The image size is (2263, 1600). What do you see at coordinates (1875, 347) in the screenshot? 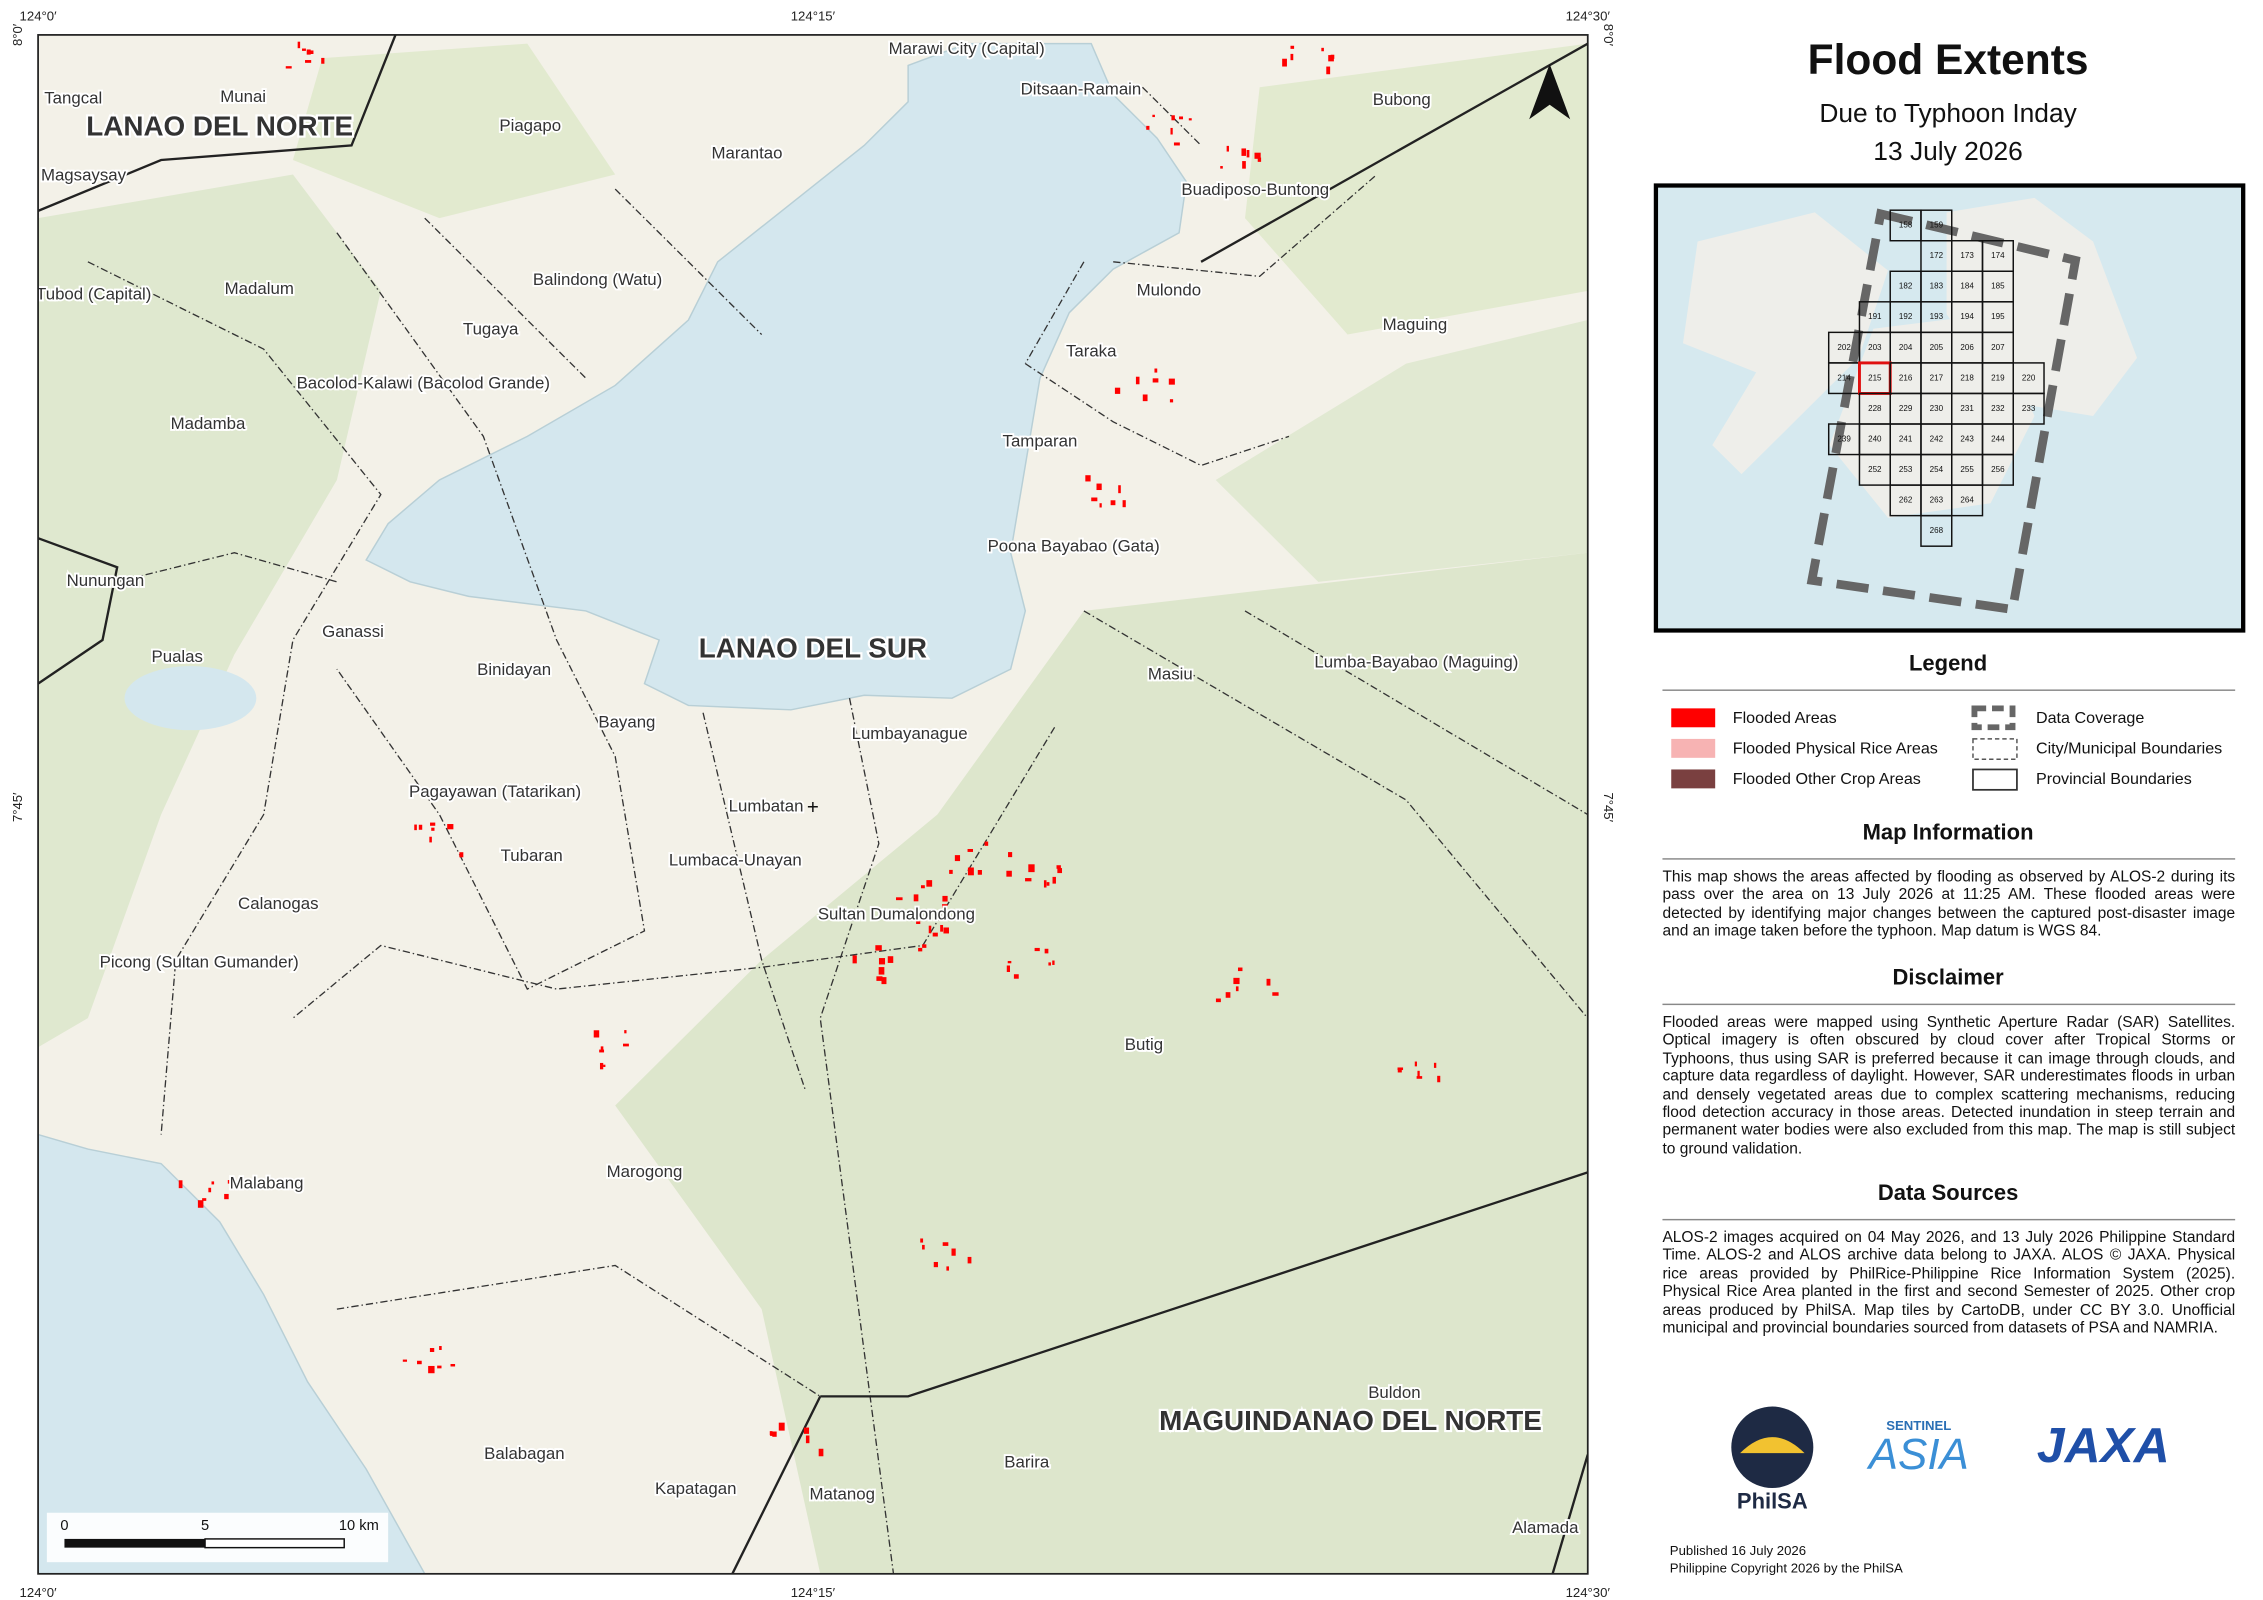
I see `tile-label: 203` at bounding box center [1875, 347].